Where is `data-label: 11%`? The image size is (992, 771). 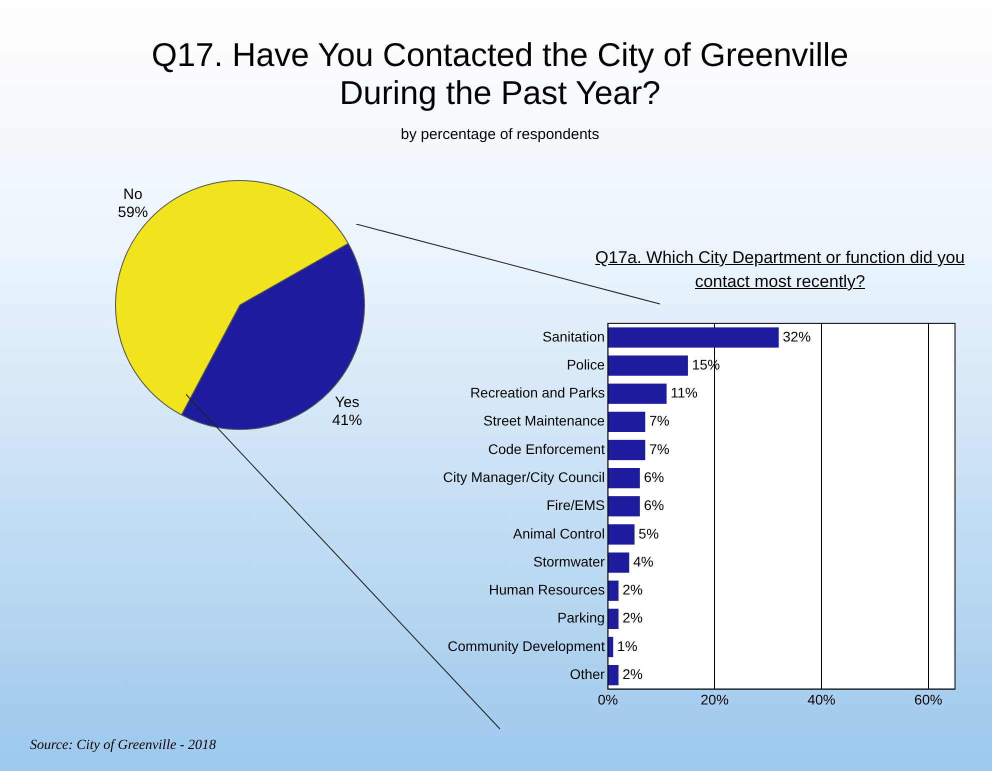
data-label: 11% is located at coordinates (684, 392).